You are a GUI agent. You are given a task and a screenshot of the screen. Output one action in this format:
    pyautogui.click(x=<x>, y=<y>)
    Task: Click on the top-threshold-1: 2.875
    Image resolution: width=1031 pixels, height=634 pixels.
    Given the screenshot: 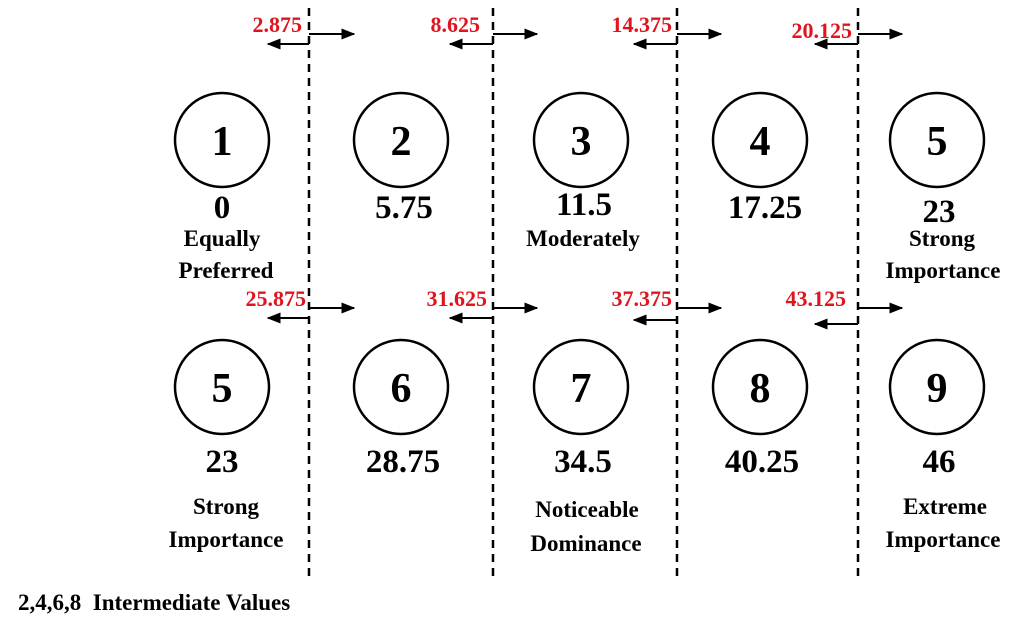 What is the action you would take?
    pyautogui.click(x=278, y=24)
    